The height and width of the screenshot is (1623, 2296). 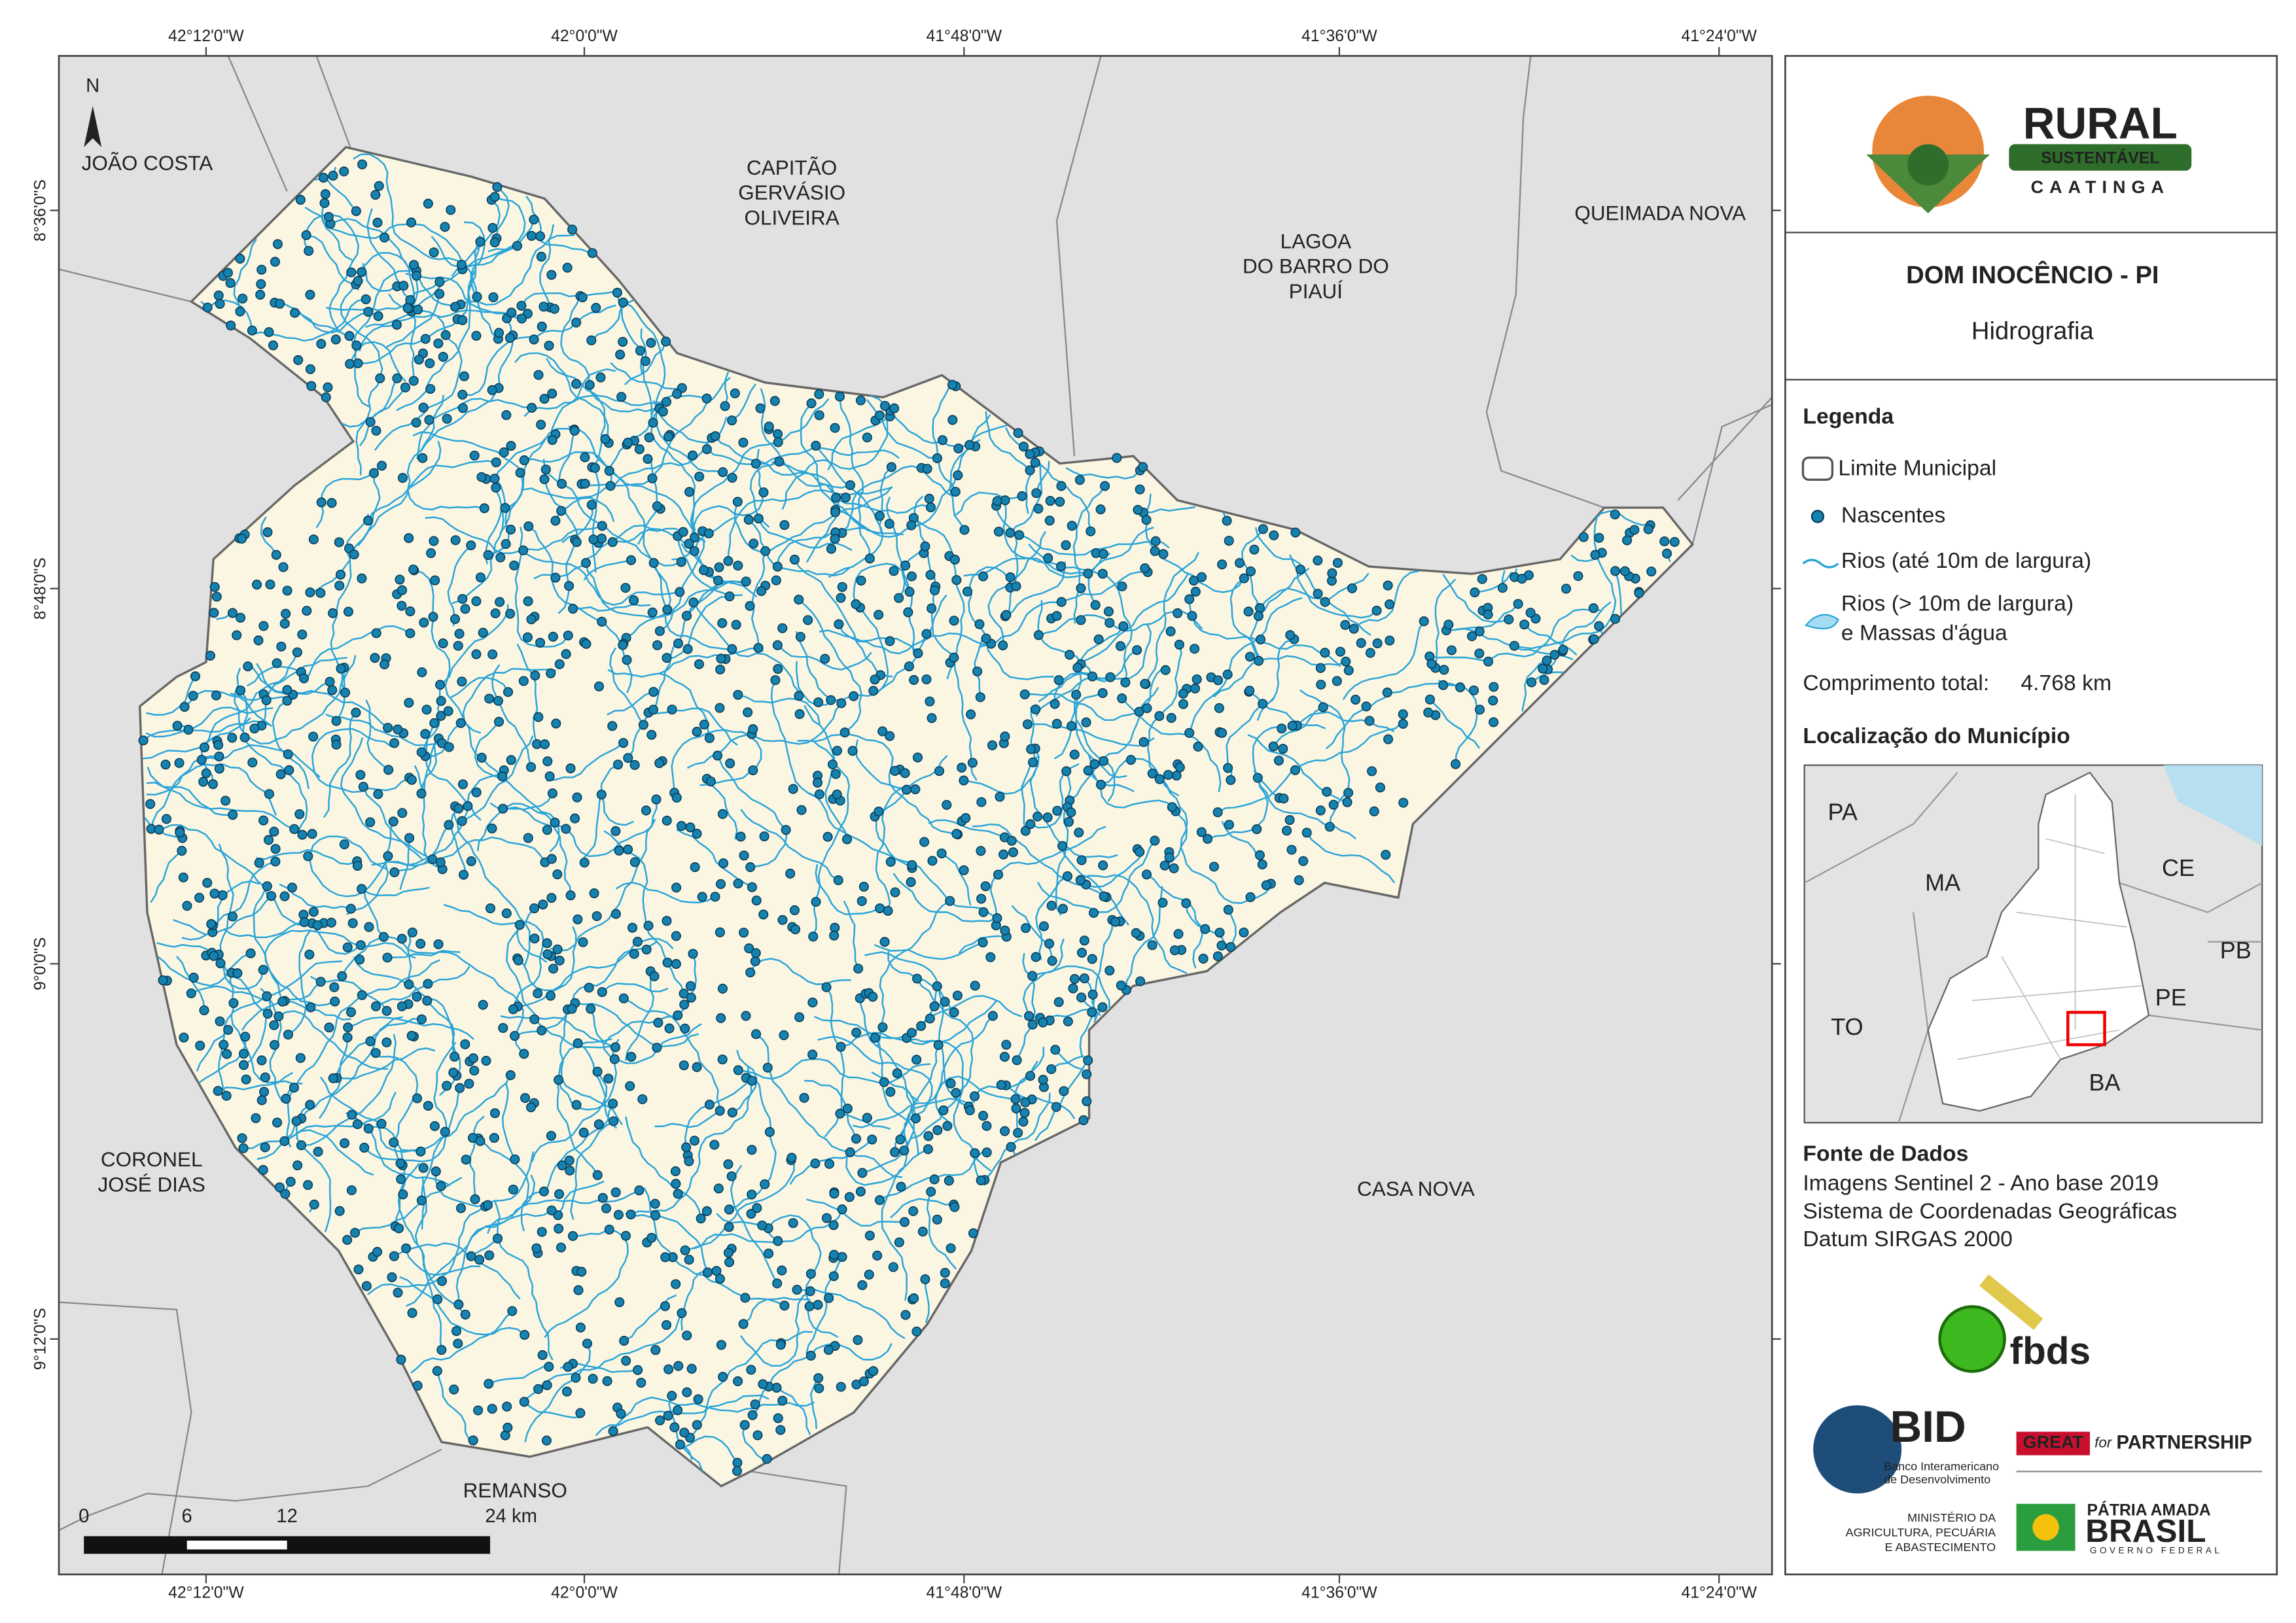 I want to click on latitude-label: 9°0'0"S, so click(x=41, y=964).